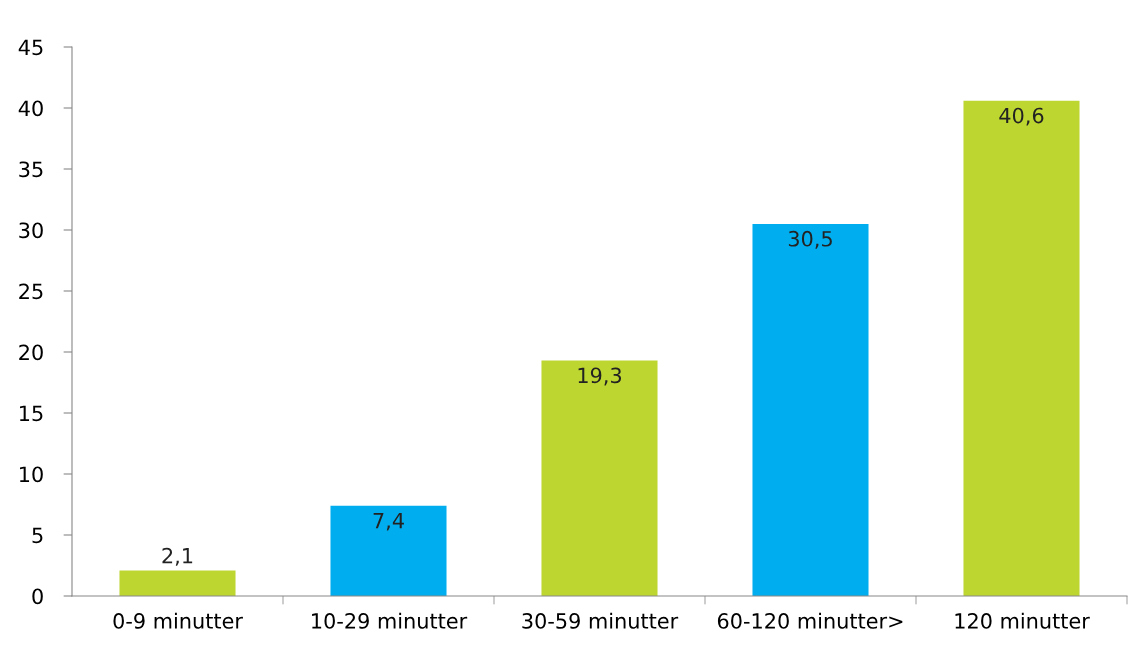 The height and width of the screenshot is (662, 1131). Describe the element at coordinates (177, 556) in the screenshot. I see `data-label: 2,1` at that location.